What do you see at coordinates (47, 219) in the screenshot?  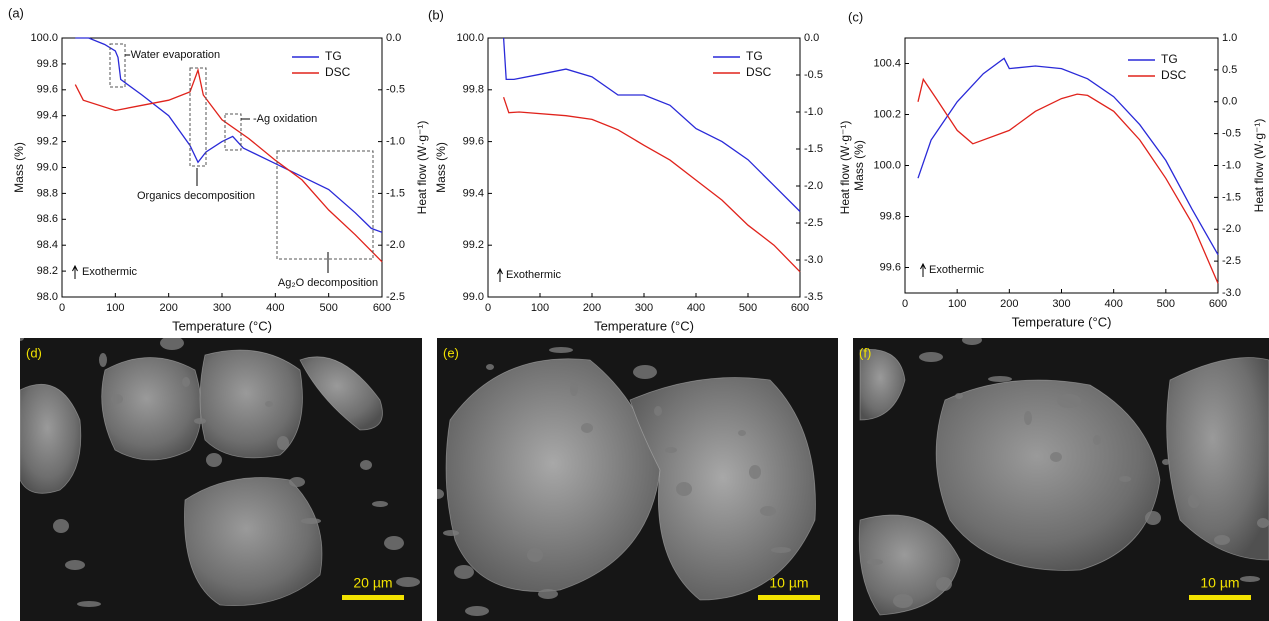 I see `y-tick-label: 98.6` at bounding box center [47, 219].